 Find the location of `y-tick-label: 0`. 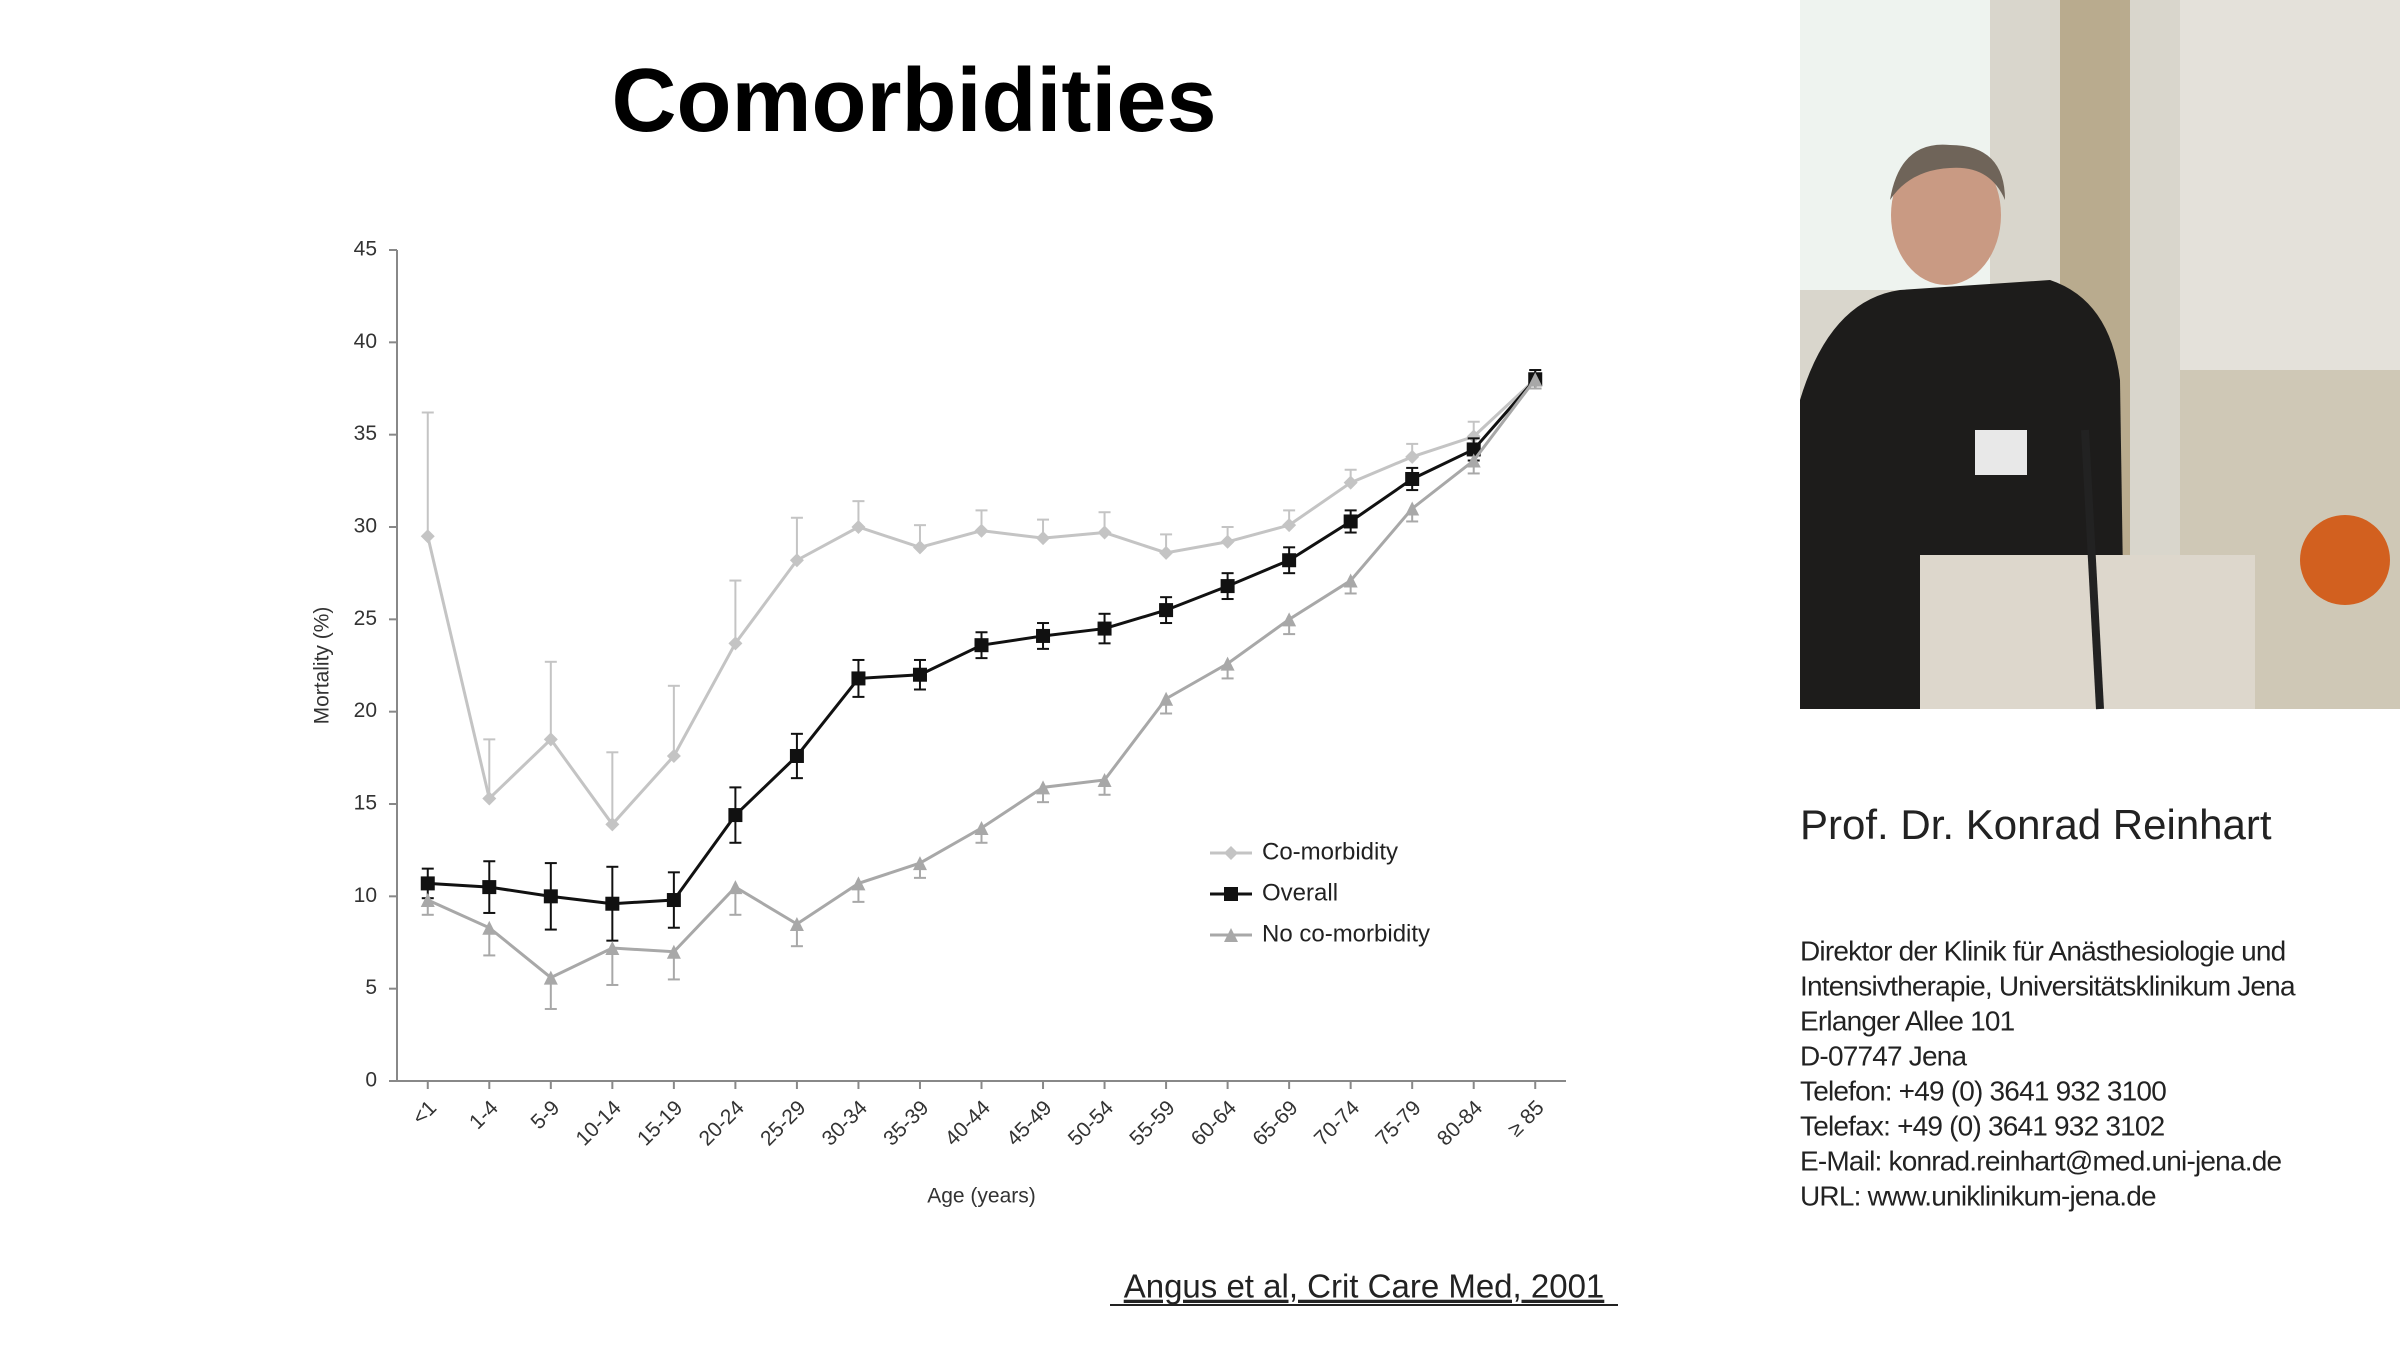

y-tick-label: 0 is located at coordinates (371, 1080).